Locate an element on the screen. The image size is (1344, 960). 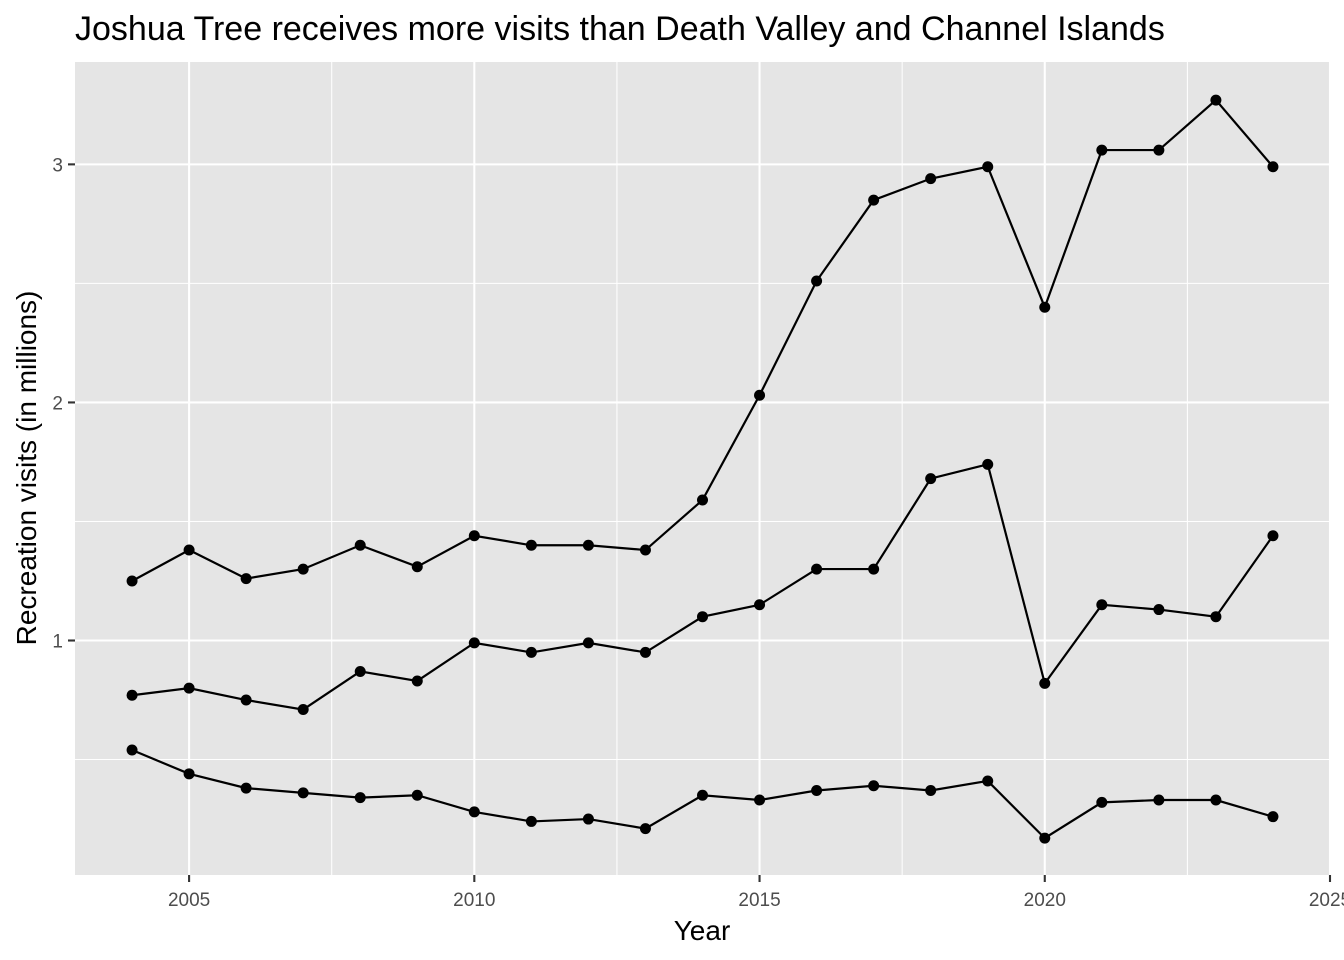
x-axis-title: Year is located at coordinates (702, 930).